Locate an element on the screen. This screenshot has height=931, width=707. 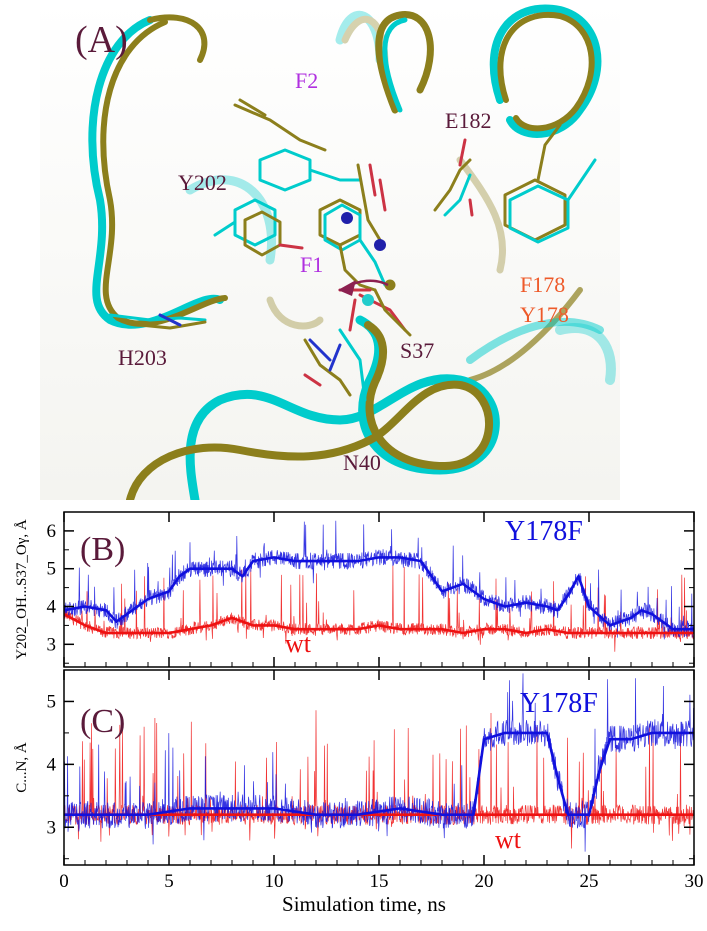
x-tick-label: 15 is located at coordinates (379, 881).